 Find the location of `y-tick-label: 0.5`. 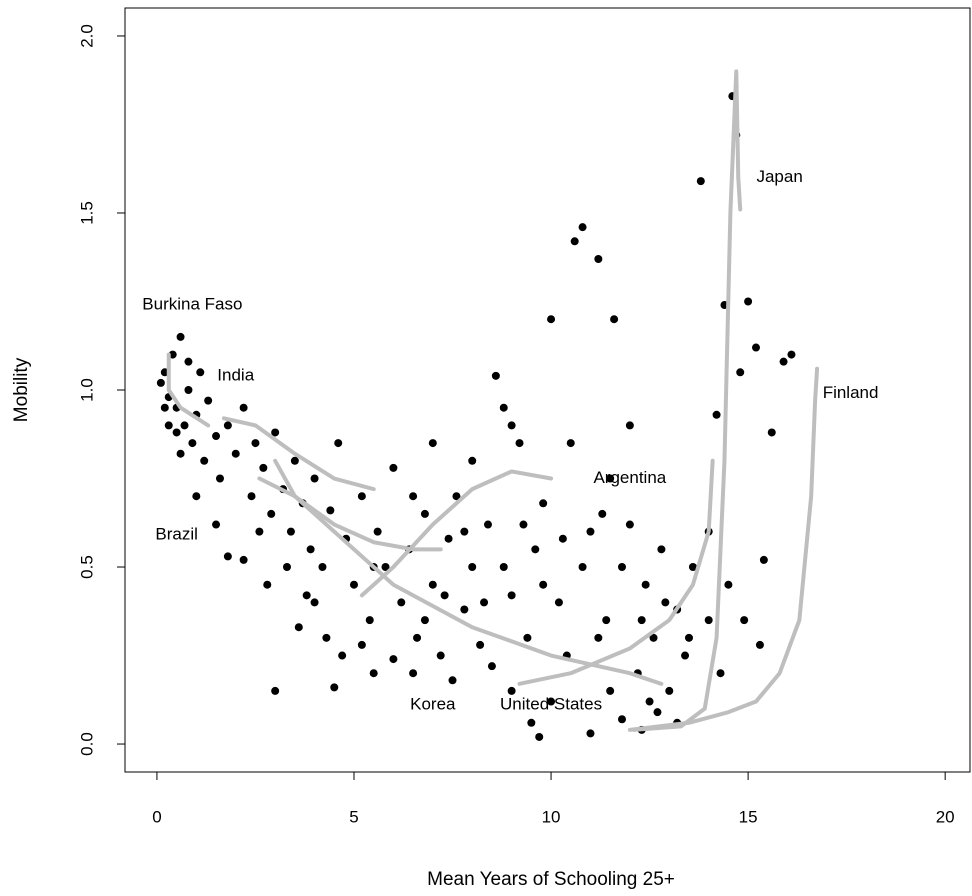

y-tick-label: 0.5 is located at coordinates (86, 567).